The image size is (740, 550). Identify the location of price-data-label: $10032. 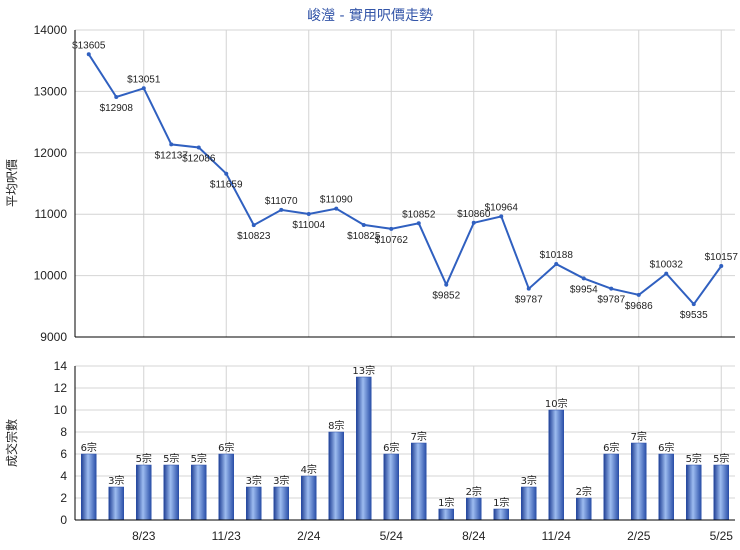
(667, 265).